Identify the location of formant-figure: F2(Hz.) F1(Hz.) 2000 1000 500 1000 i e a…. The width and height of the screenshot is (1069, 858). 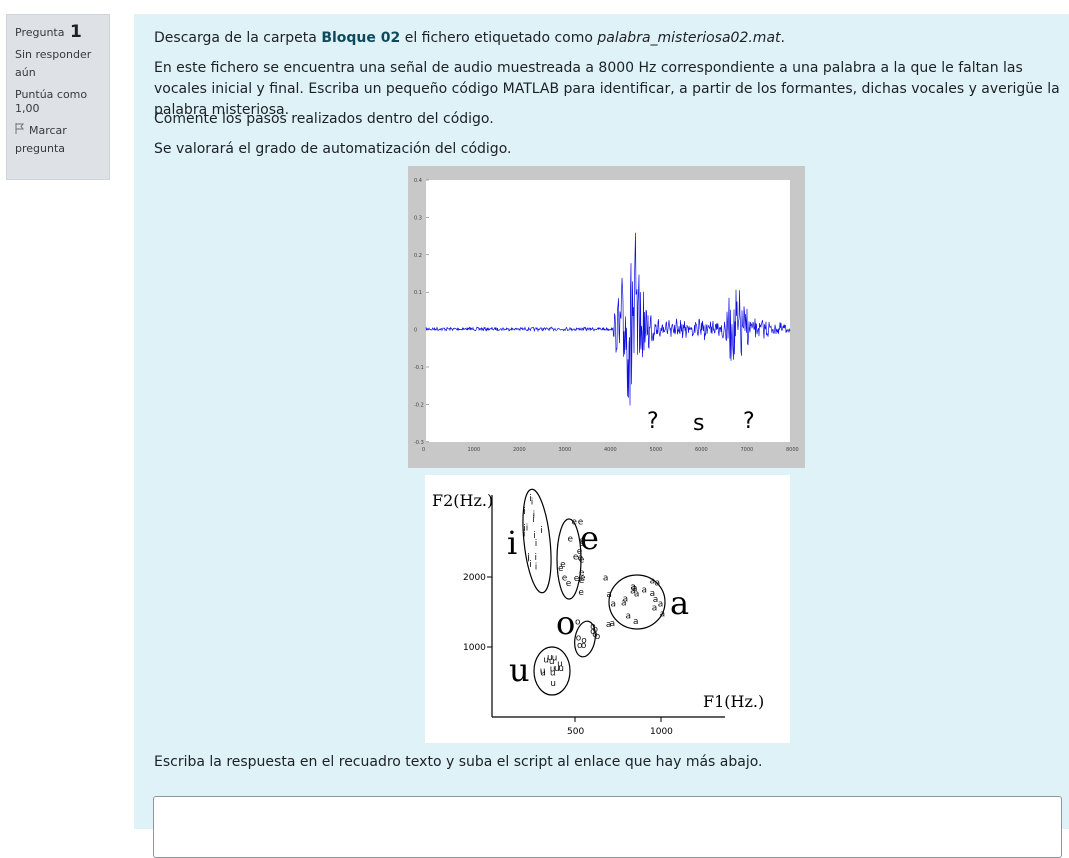
(607, 609).